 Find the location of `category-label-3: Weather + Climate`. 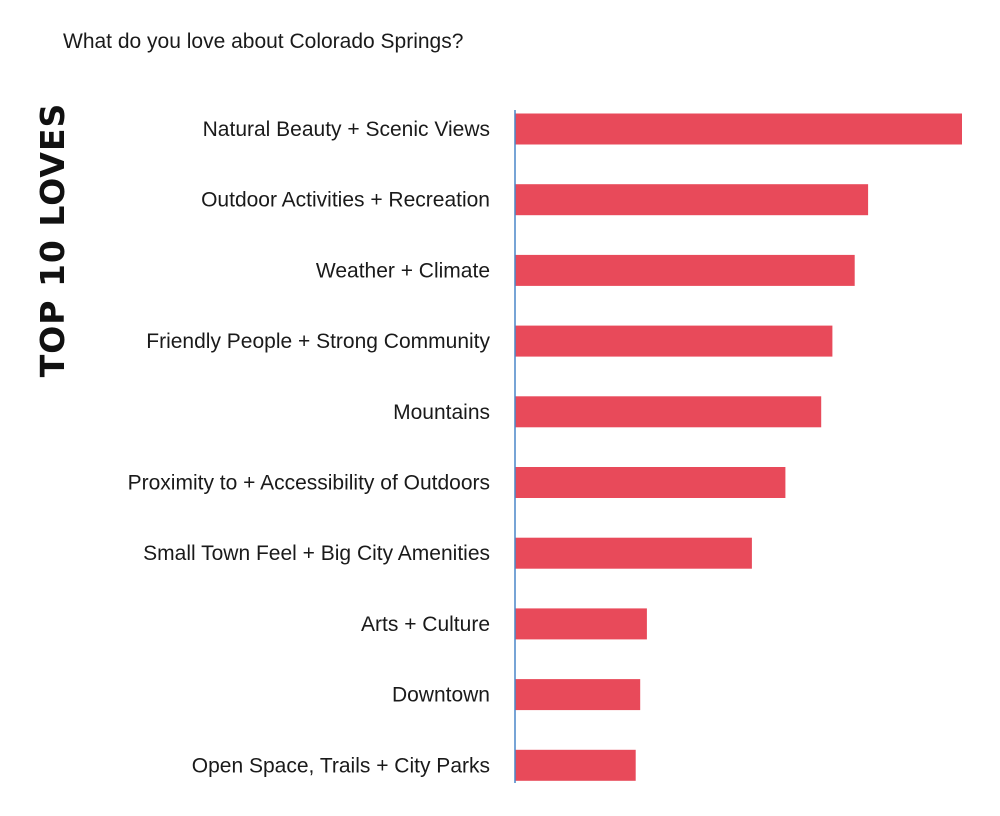

category-label-3: Weather + Climate is located at coordinates (403, 270).